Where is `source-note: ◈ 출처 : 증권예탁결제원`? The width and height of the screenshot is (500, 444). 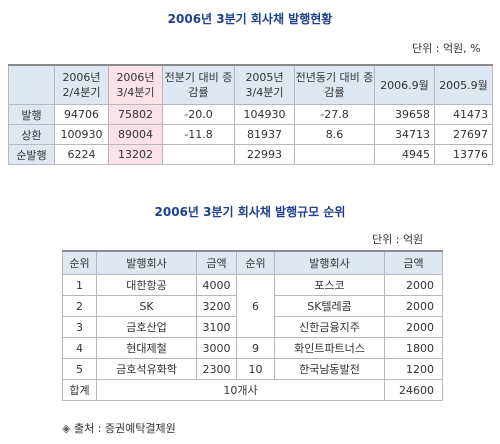
source-note: ◈ 출처 : 증권예탁결제원 is located at coordinates (119, 428).